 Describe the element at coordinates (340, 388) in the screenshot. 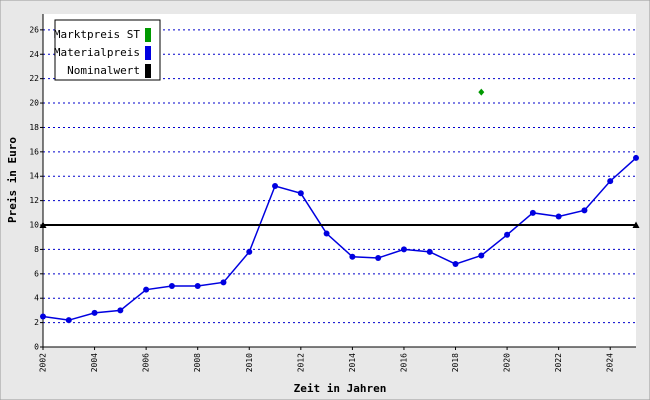

I see `x-axis-label: Zeit in Jahren` at that location.